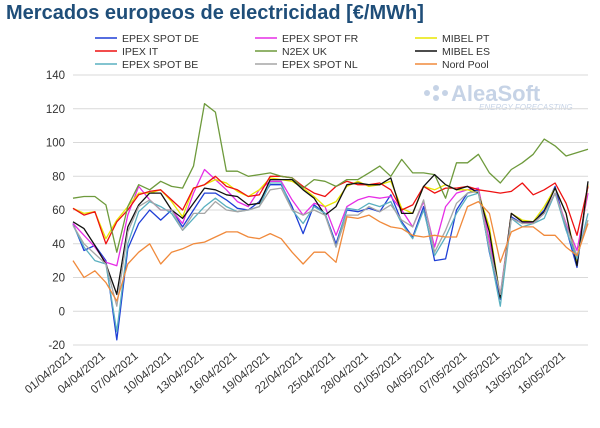  I want to click on watermark-logo: AleaSoft ENERGY FORECASTING, so click(498, 96).